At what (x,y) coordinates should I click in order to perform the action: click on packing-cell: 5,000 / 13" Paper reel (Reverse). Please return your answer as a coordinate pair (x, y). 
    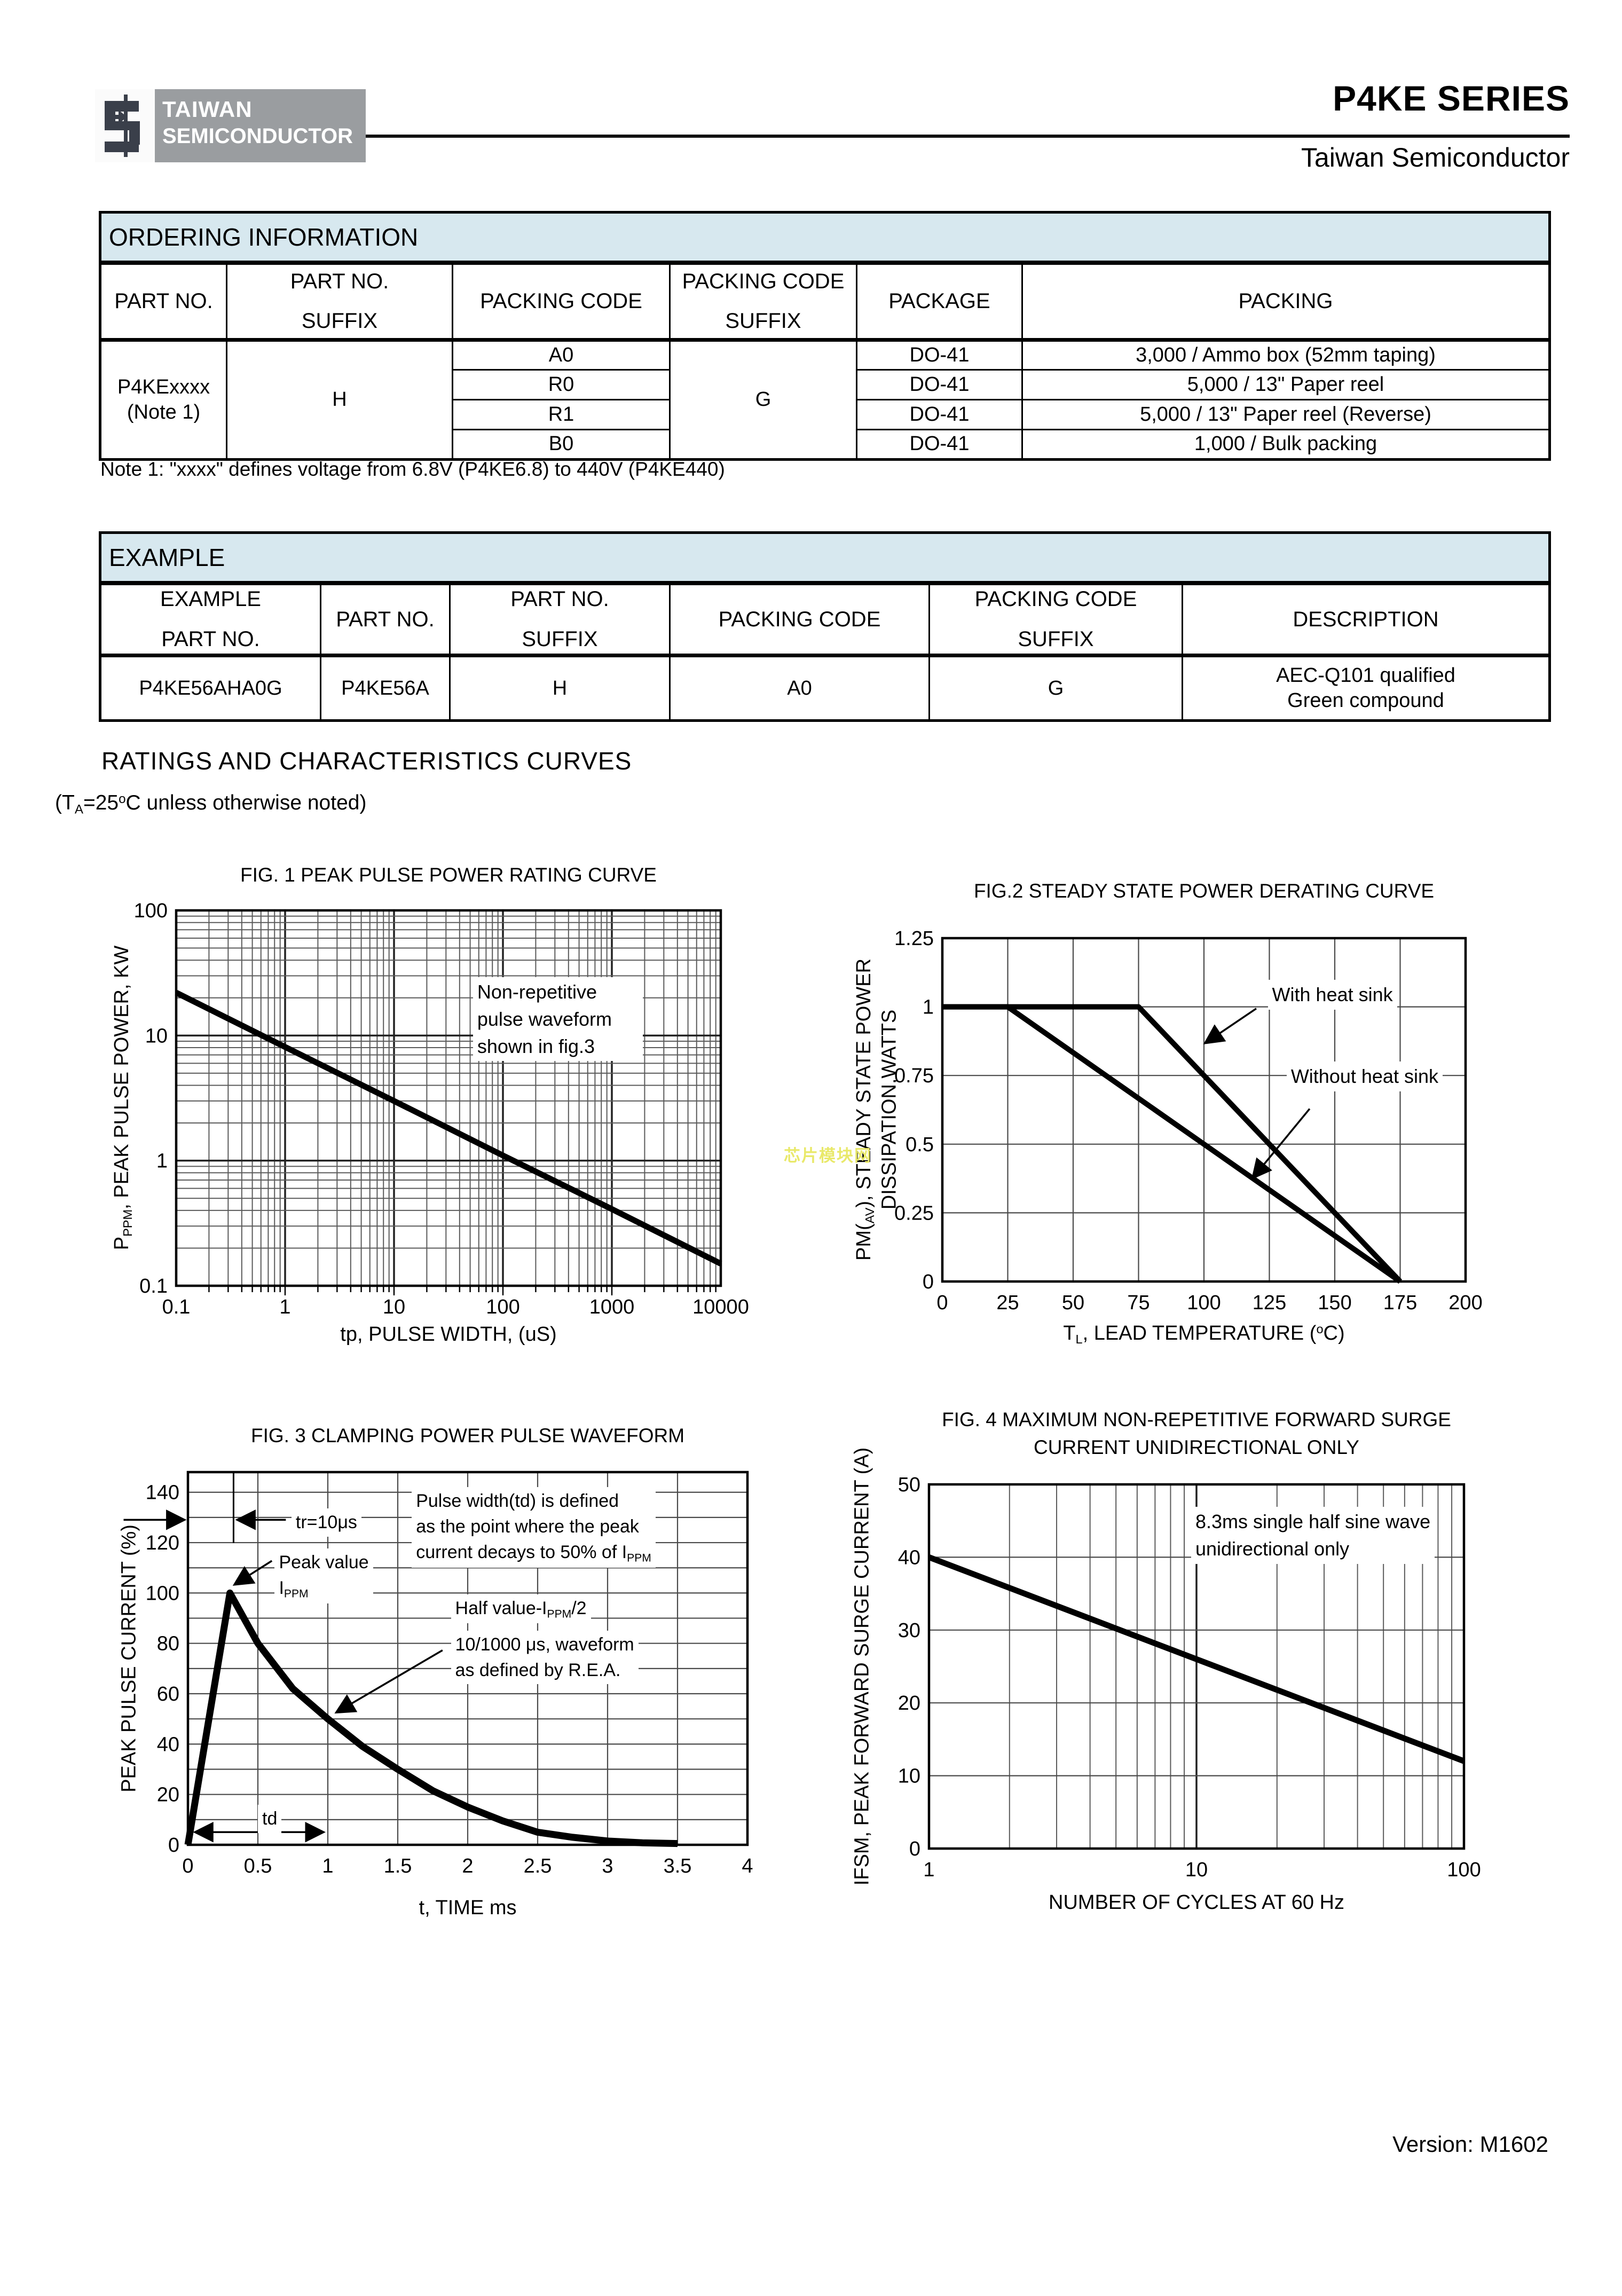
    Looking at the image, I should click on (1285, 414).